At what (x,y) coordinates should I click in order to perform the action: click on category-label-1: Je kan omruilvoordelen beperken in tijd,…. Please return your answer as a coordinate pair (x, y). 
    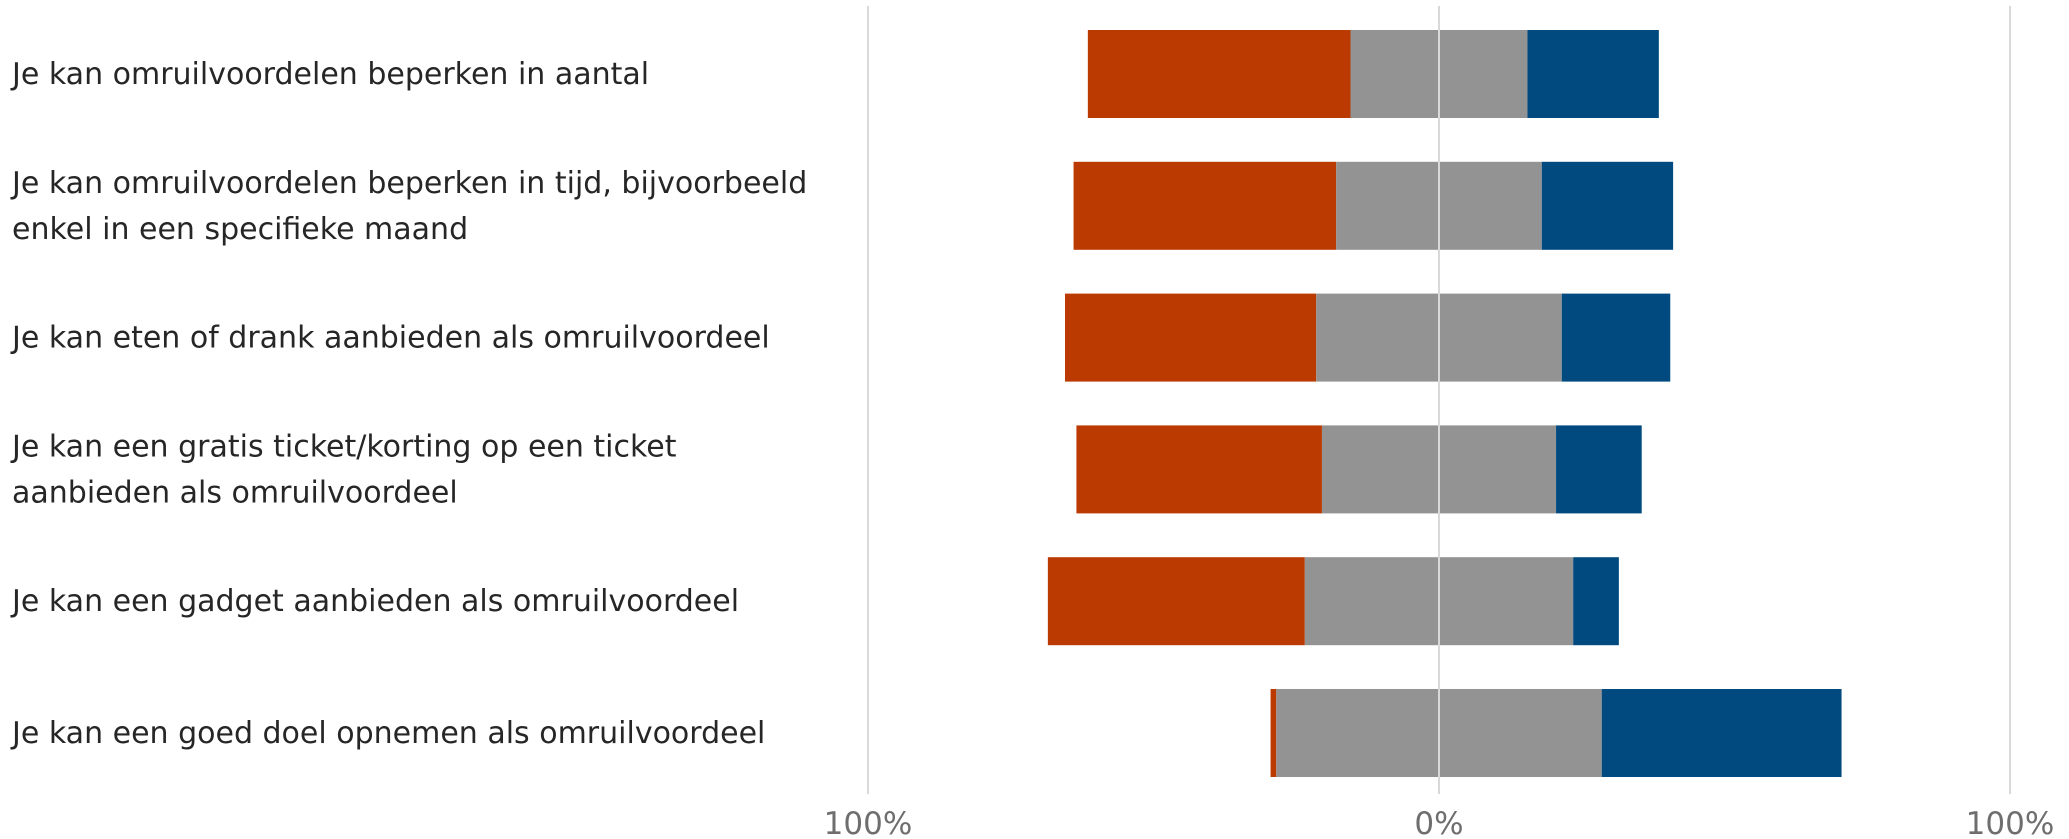
    Looking at the image, I should click on (408, 206).